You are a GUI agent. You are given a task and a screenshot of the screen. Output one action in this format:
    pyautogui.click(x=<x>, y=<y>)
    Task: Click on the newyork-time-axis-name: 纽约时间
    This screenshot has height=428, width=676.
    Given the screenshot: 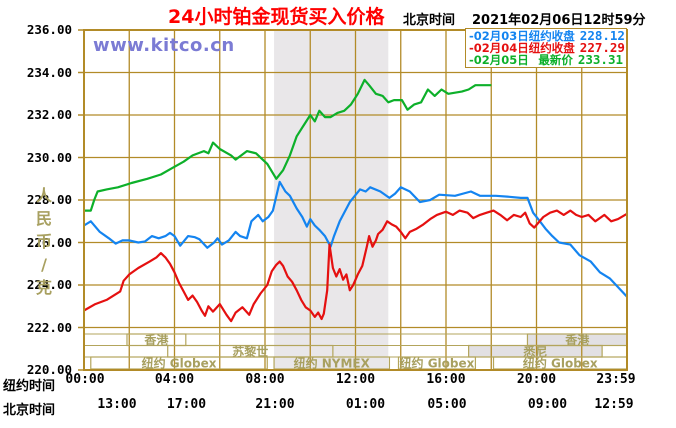 What is the action you would take?
    pyautogui.click(x=29, y=386)
    